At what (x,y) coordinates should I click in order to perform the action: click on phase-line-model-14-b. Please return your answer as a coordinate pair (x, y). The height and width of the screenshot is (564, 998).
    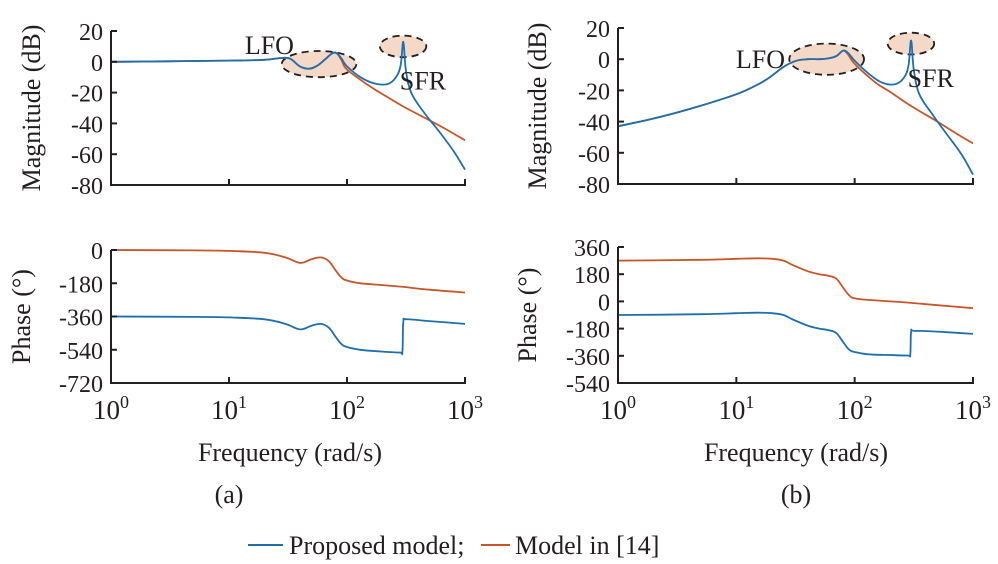
    Looking at the image, I should click on (795, 283).